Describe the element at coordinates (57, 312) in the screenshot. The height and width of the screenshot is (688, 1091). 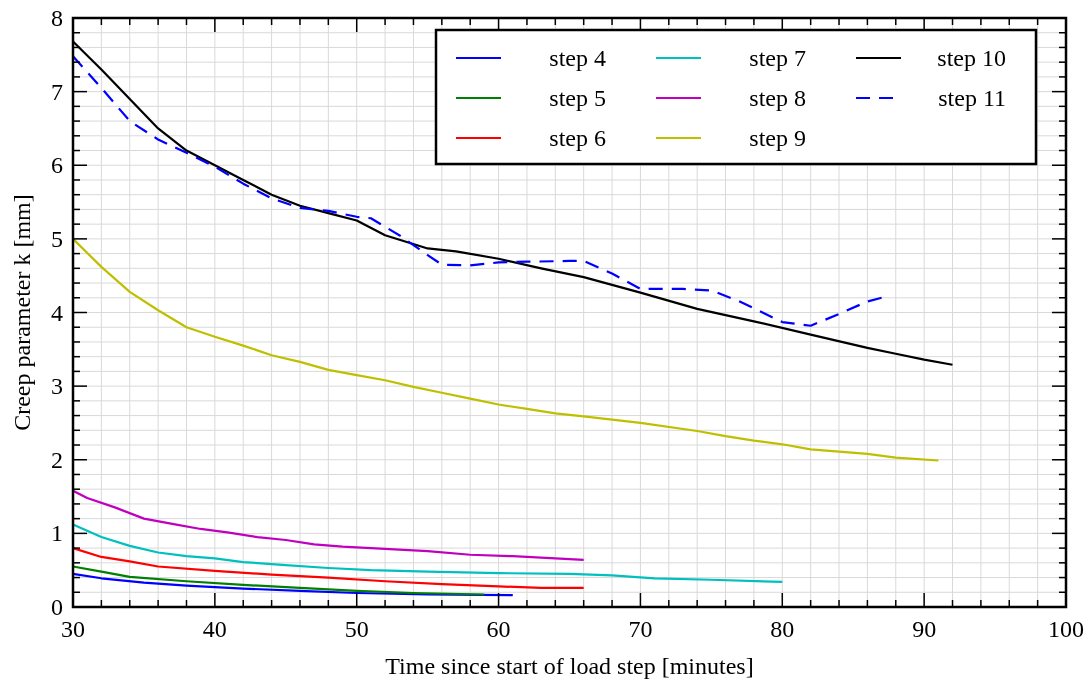
I see `y-tick-label: 4` at that location.